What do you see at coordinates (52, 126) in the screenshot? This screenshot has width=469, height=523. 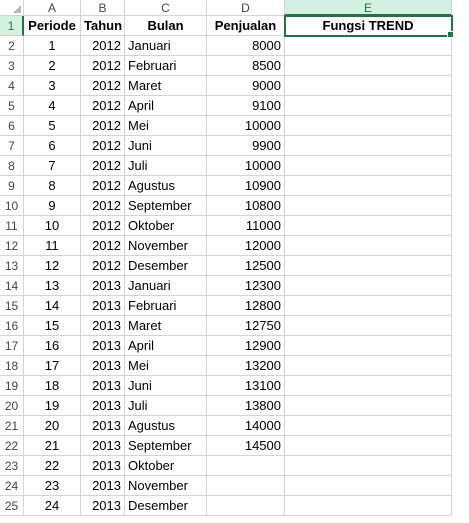 I see `cell-periode: 5` at bounding box center [52, 126].